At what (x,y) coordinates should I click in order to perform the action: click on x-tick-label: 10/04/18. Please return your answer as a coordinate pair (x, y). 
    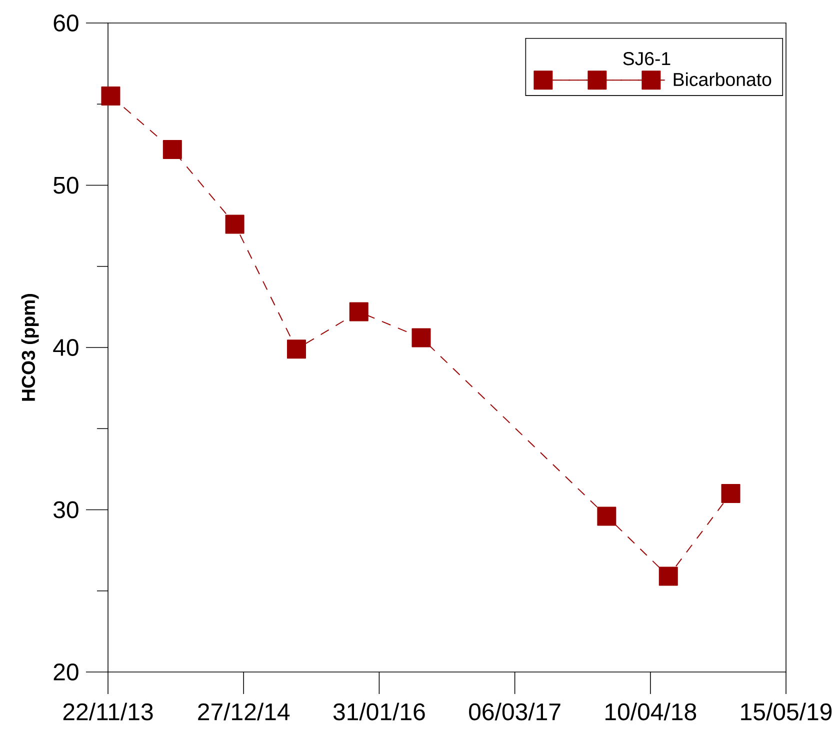
    Looking at the image, I should click on (651, 711).